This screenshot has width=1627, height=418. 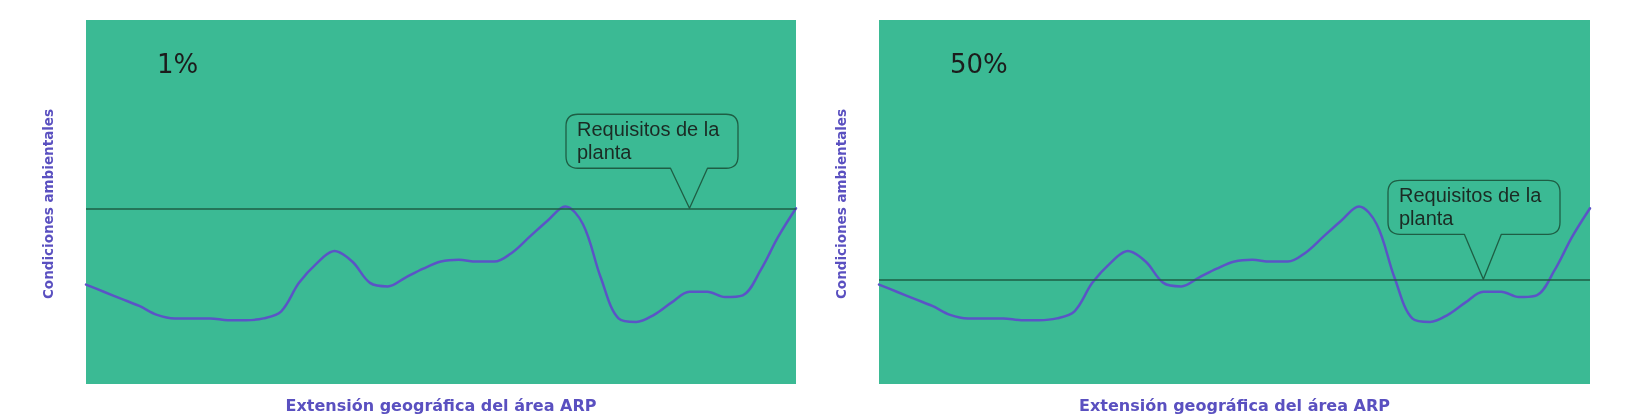 What do you see at coordinates (979, 64) in the screenshot?
I see `chart-title: 50%` at bounding box center [979, 64].